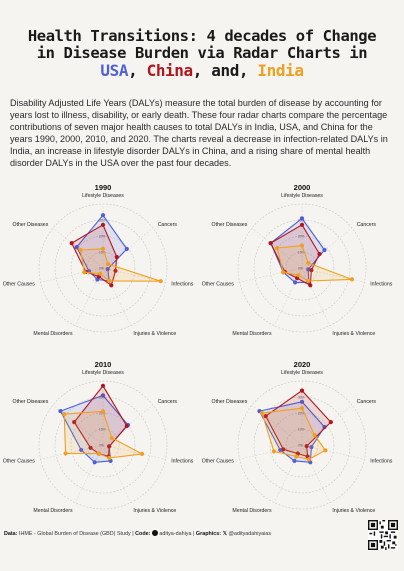  What do you see at coordinates (175, 534) in the screenshot?
I see `footer-code-handle: aditya-dahiya` at bounding box center [175, 534].